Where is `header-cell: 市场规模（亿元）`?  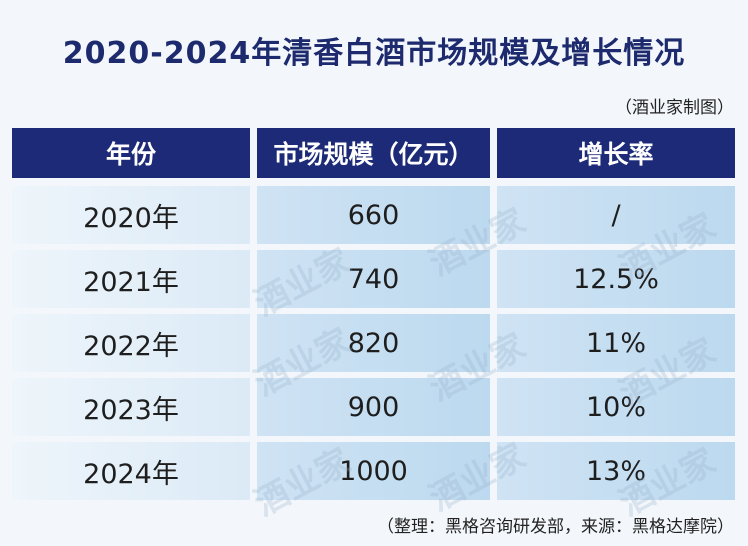
header-cell: 市场规模（亿元） is located at coordinates (373, 153).